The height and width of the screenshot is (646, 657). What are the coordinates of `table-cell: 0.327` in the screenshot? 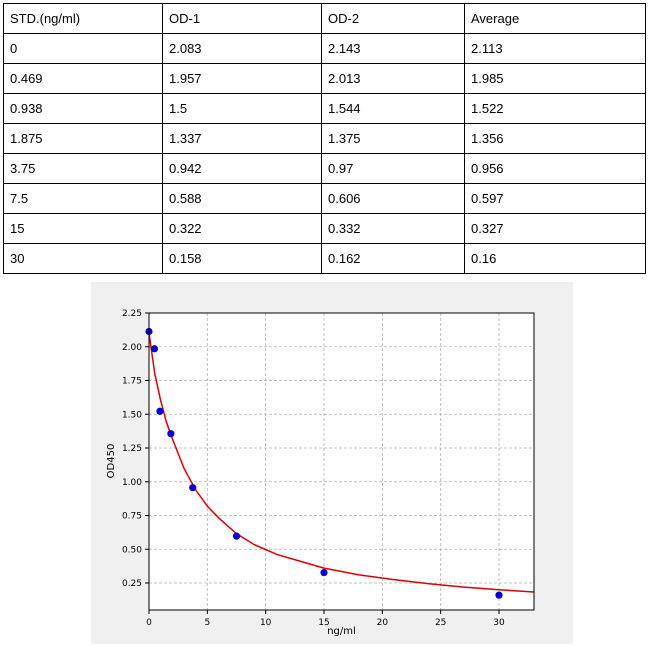 It's located at (555, 228).